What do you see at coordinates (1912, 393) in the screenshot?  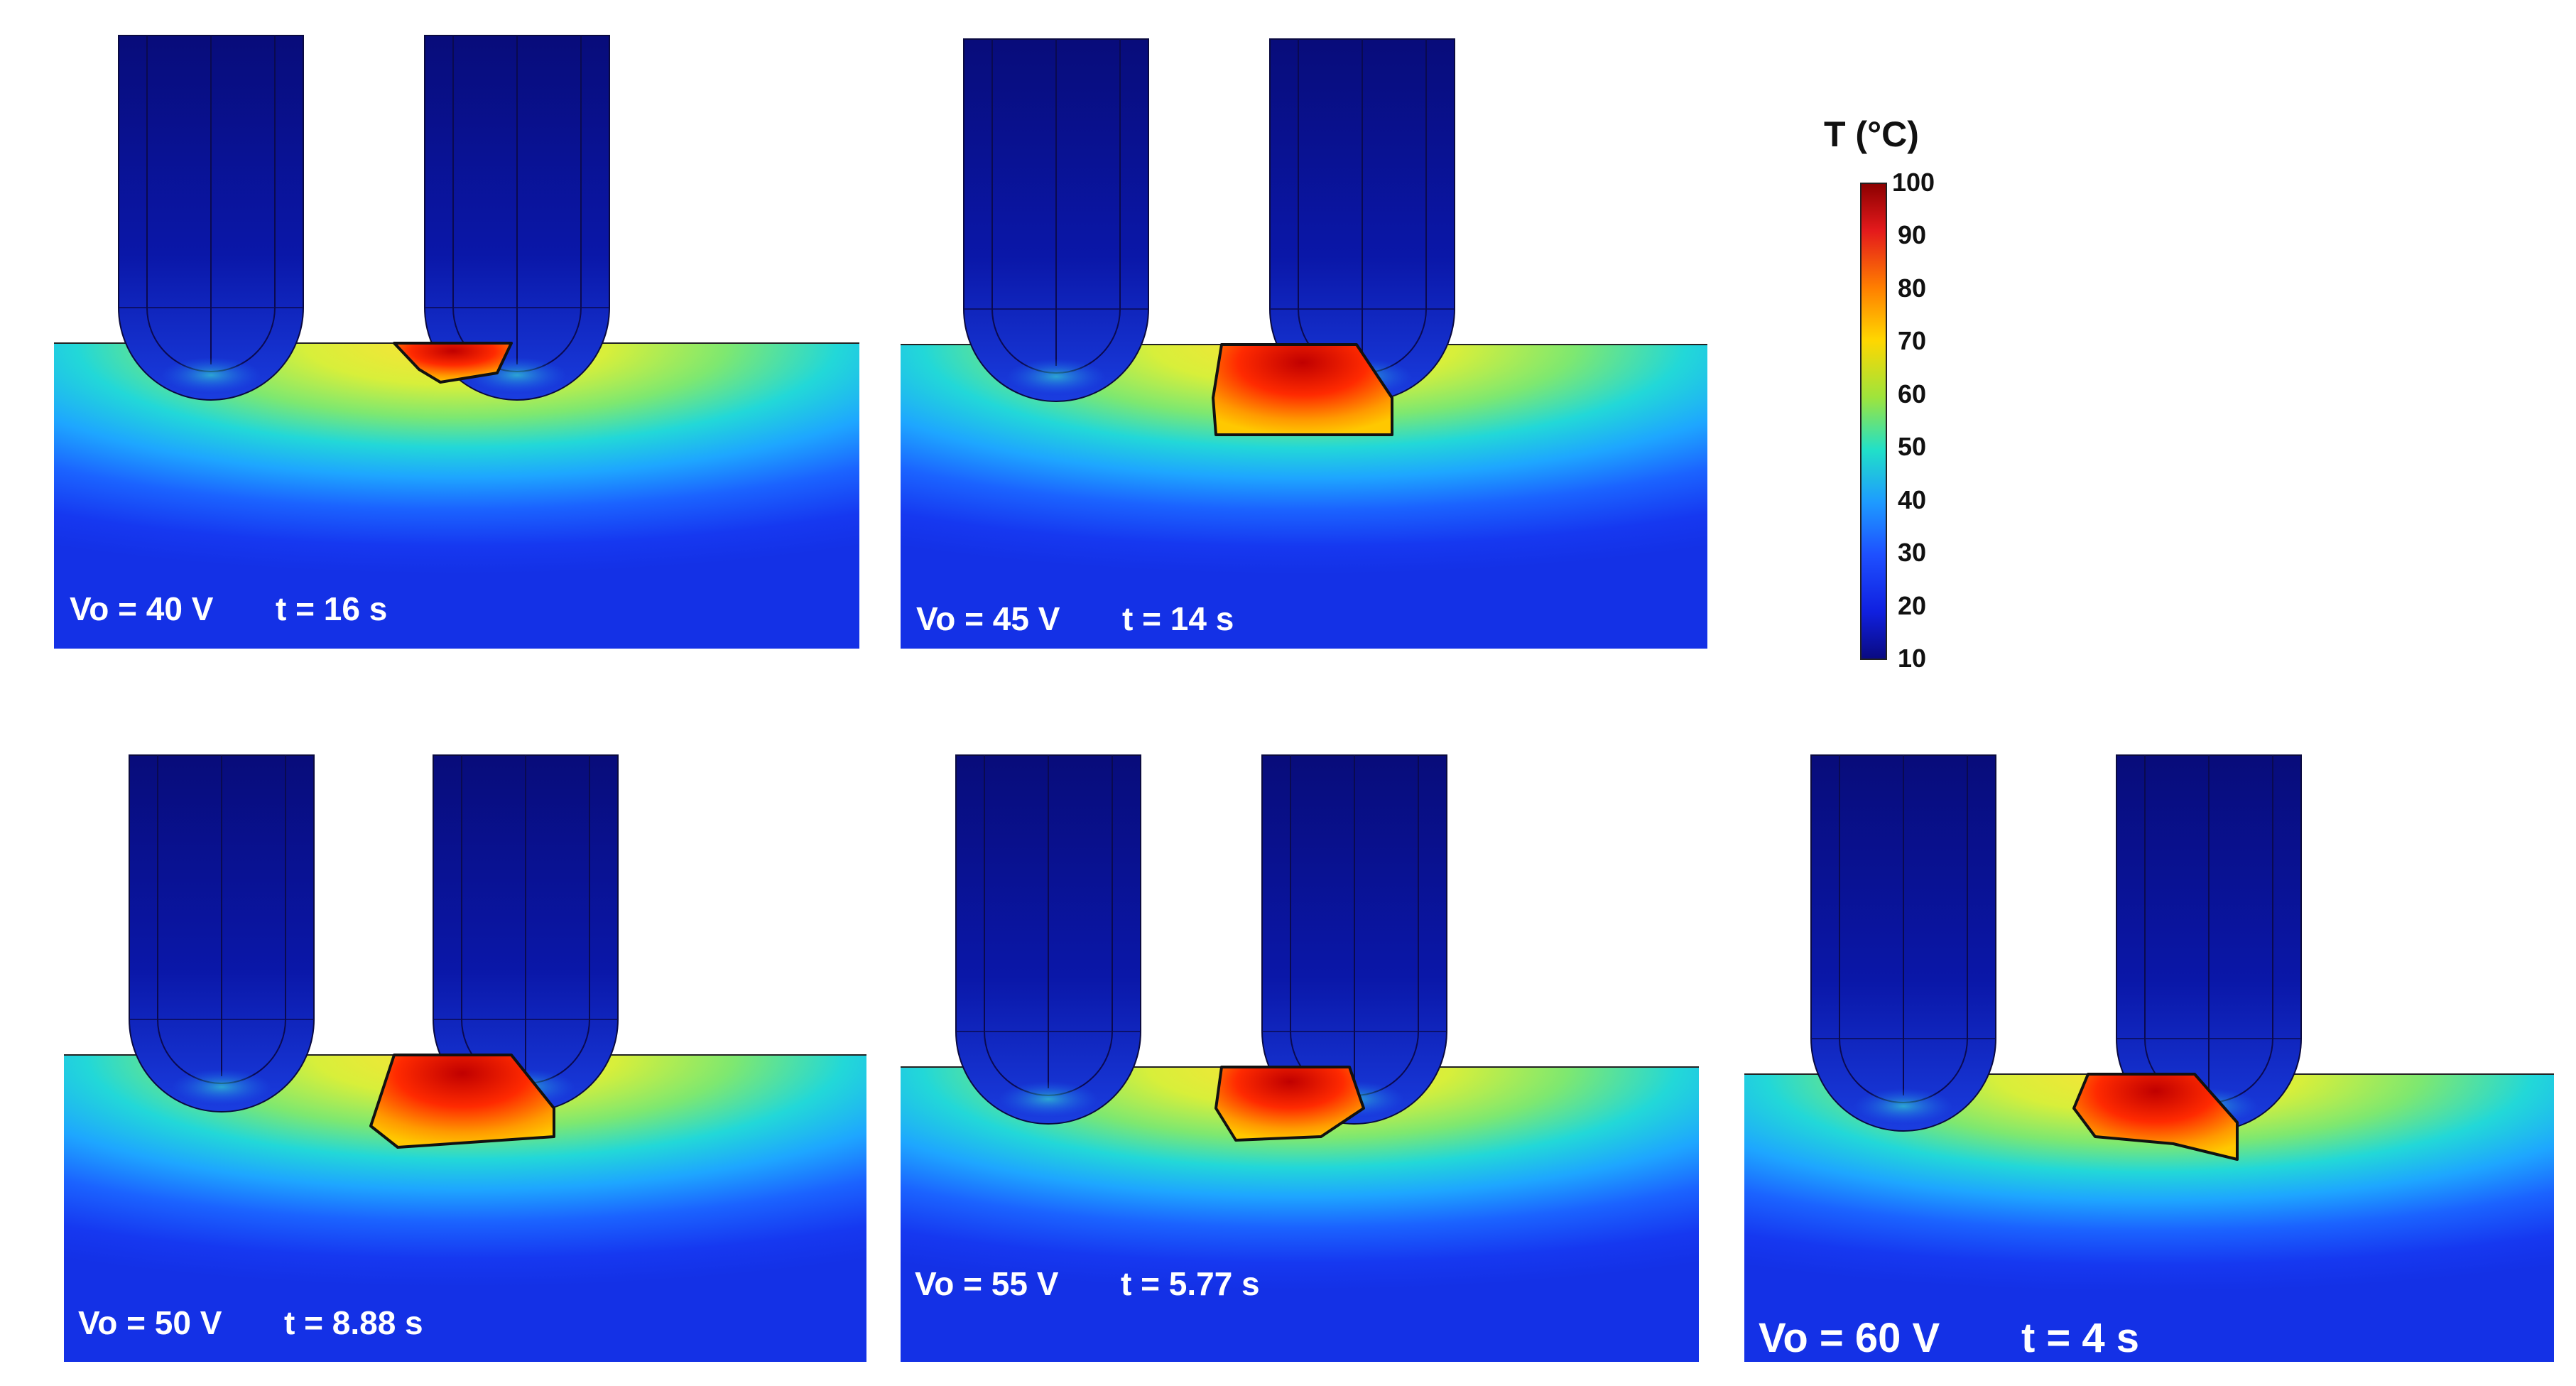 I see `colorbar-tick-label: 60` at bounding box center [1912, 393].